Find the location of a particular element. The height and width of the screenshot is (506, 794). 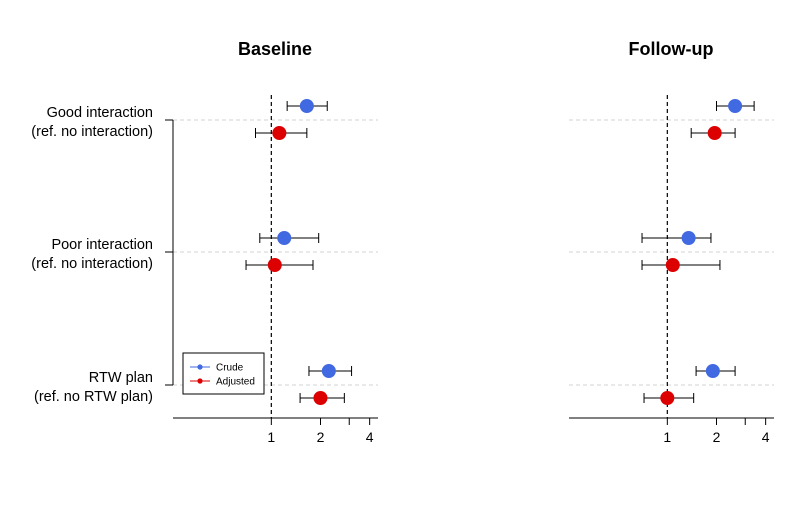

panel-title: Follow-up is located at coordinates (671, 49).